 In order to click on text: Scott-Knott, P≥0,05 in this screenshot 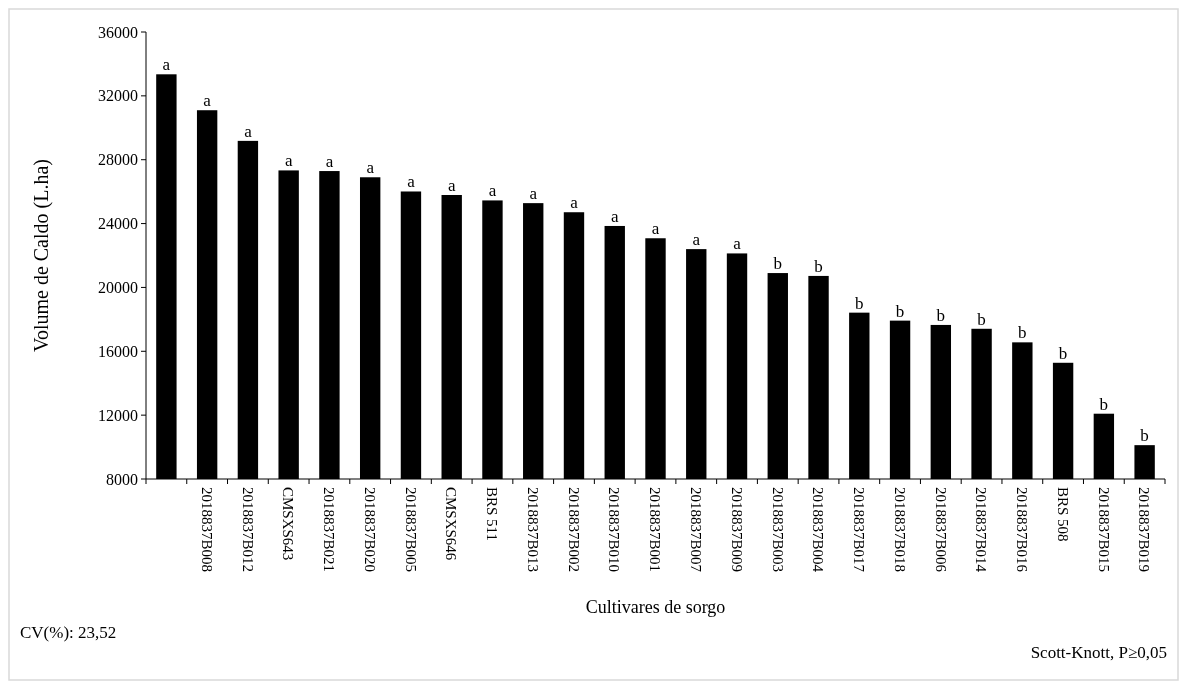, I will do `click(1098, 652)`.